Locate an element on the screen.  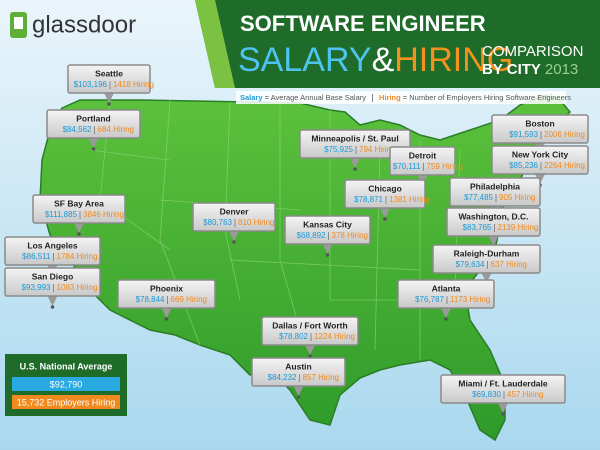
city-hiring: 1784 Hiring is located at coordinates (77, 256).